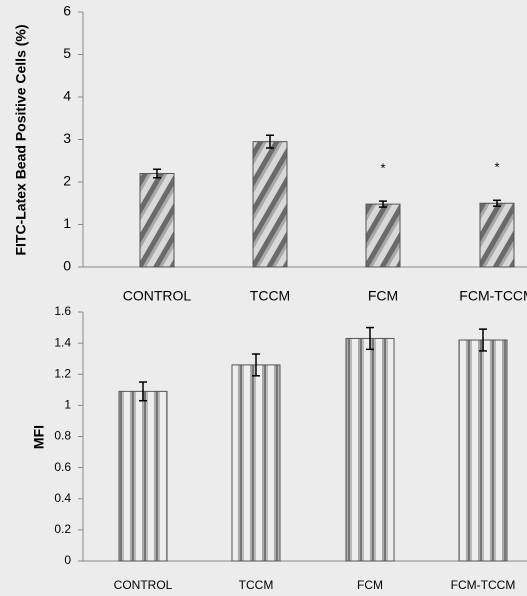 The image size is (527, 596). I want to click on y-tick-label: 1.2, so click(62, 373).